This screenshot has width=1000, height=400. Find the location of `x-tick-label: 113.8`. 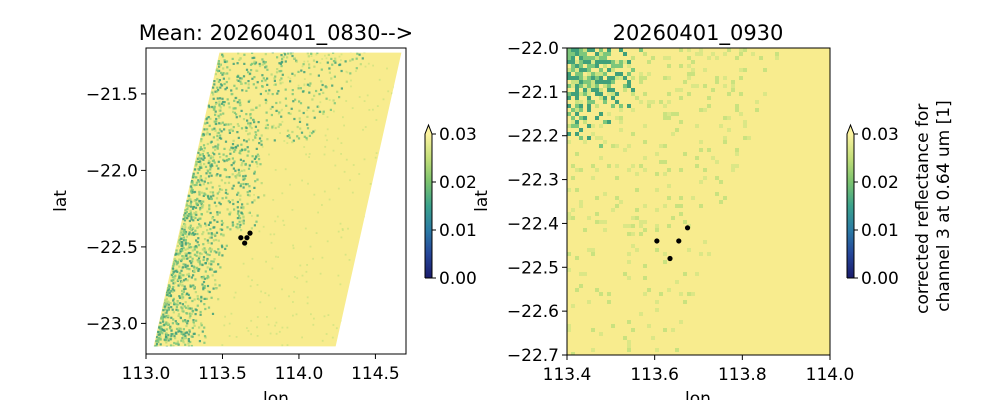

x-tick-label: 113.8 is located at coordinates (742, 375).